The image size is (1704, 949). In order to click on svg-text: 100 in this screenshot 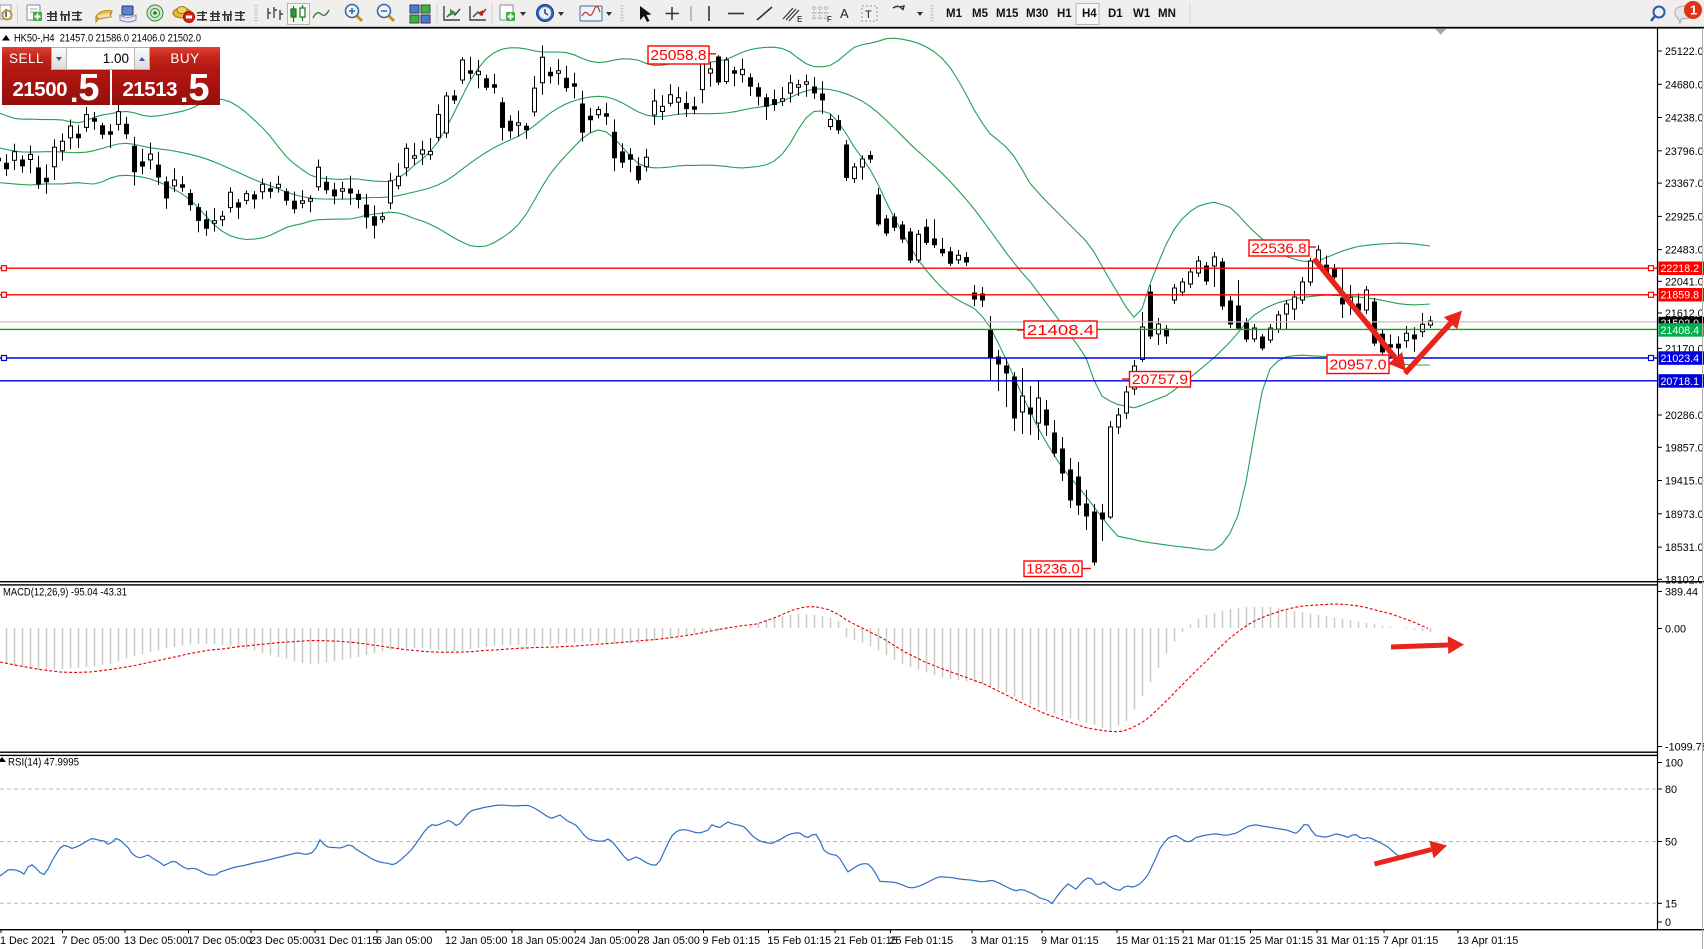, I will do `click(1674, 764)`.